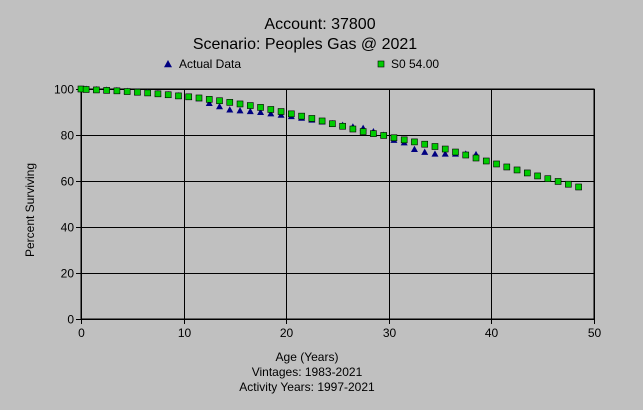 The width and height of the screenshot is (643, 410). What do you see at coordinates (319, 24) in the screenshot?
I see `chart-title: Account: 37800` at bounding box center [319, 24].